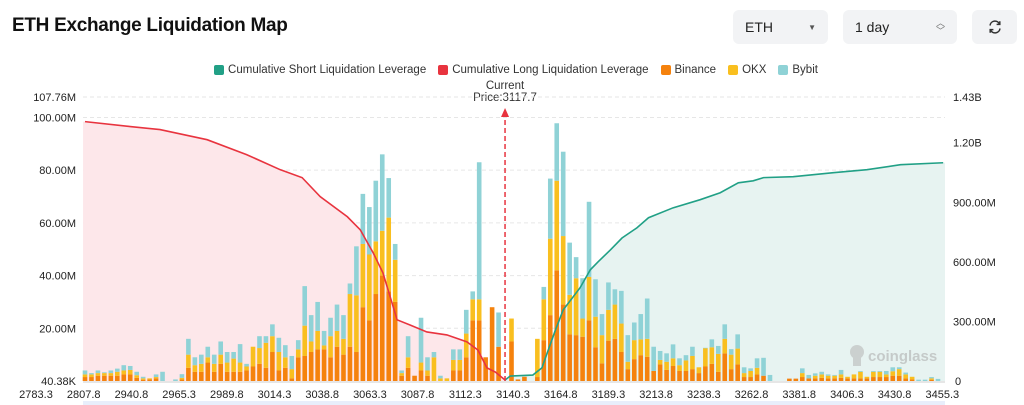  Describe the element at coordinates (695, 70) in the screenshot. I see `legend-label: Binance` at that location.